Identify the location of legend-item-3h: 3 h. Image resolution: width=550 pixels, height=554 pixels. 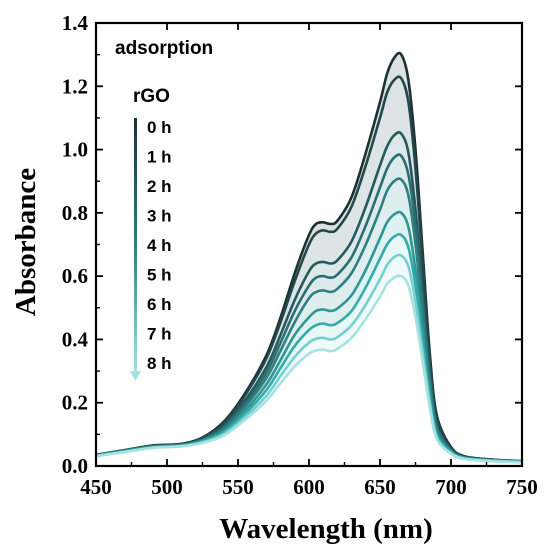
(159, 216).